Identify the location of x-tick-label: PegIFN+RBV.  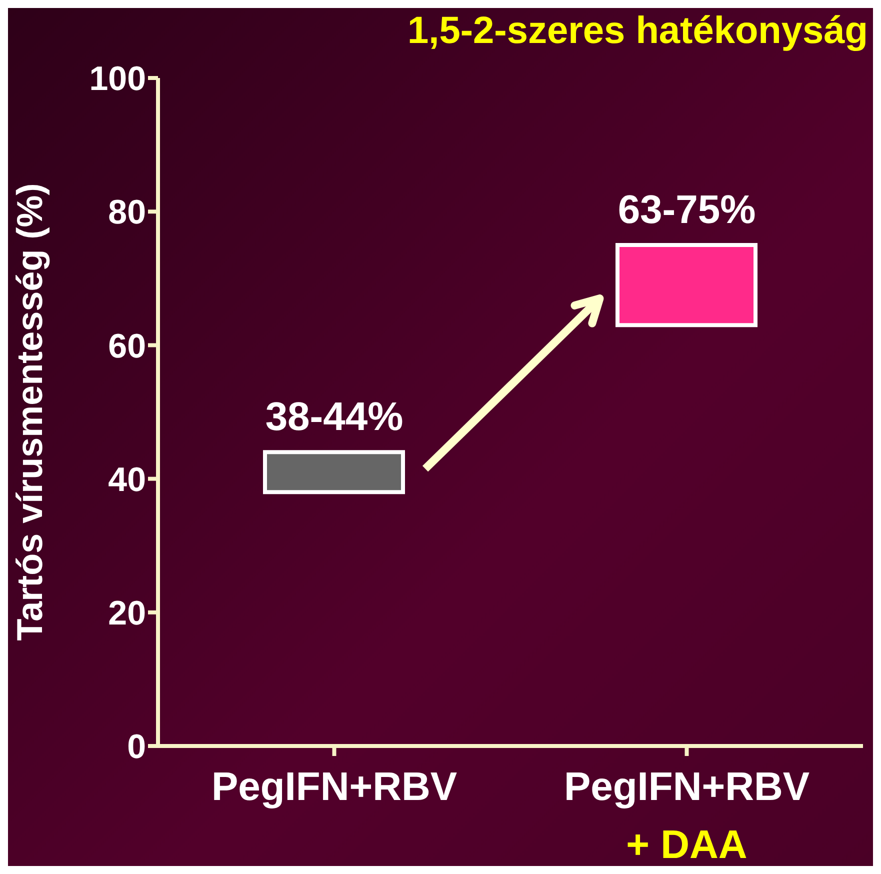
(334, 787).